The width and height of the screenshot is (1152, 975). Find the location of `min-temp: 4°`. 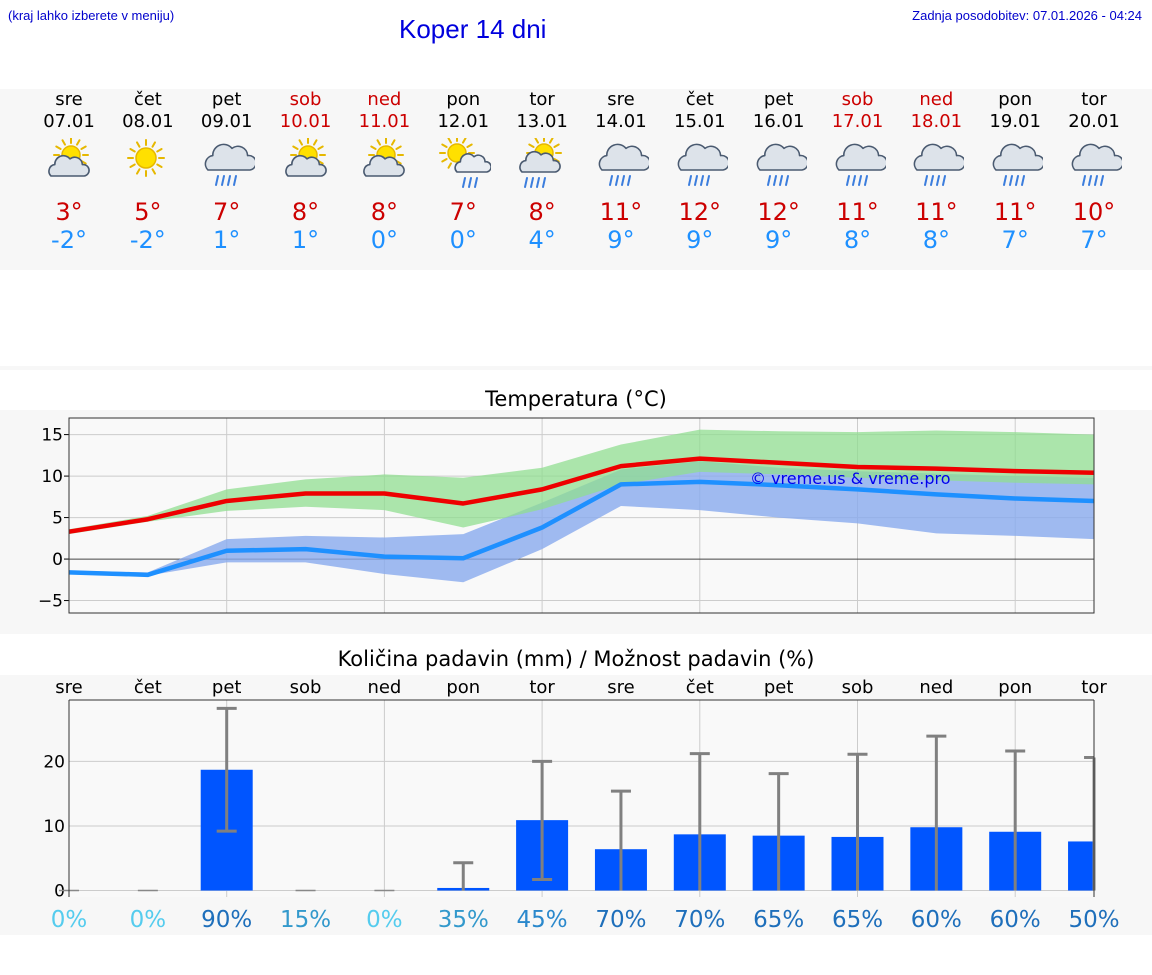

min-temp: 4° is located at coordinates (542, 240).